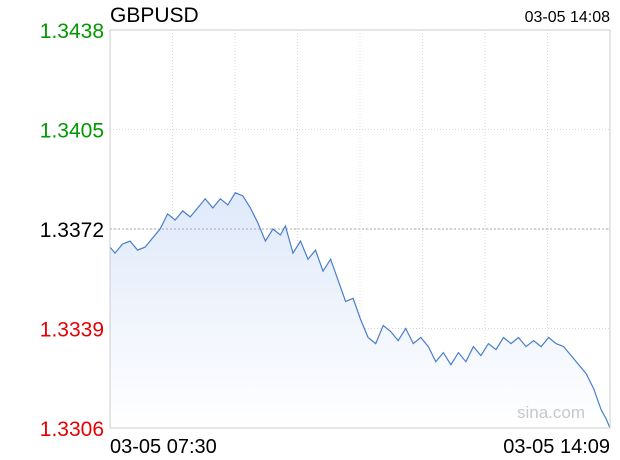  Describe the element at coordinates (72, 131) in the screenshot. I see `y-tick-label: 1.3405` at that location.